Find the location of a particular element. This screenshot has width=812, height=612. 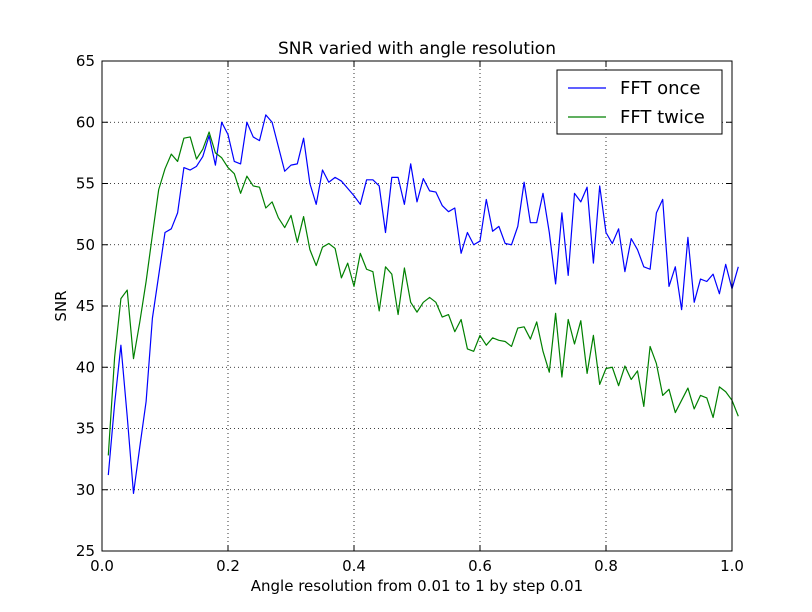

x-tick-label: 0.2 is located at coordinates (228, 566).